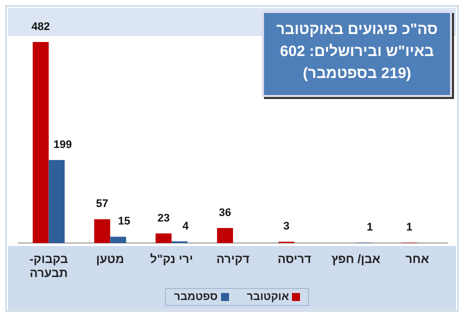  Describe the element at coordinates (233, 259) in the screenshot. I see `x-tick-label: דקירה` at that location.